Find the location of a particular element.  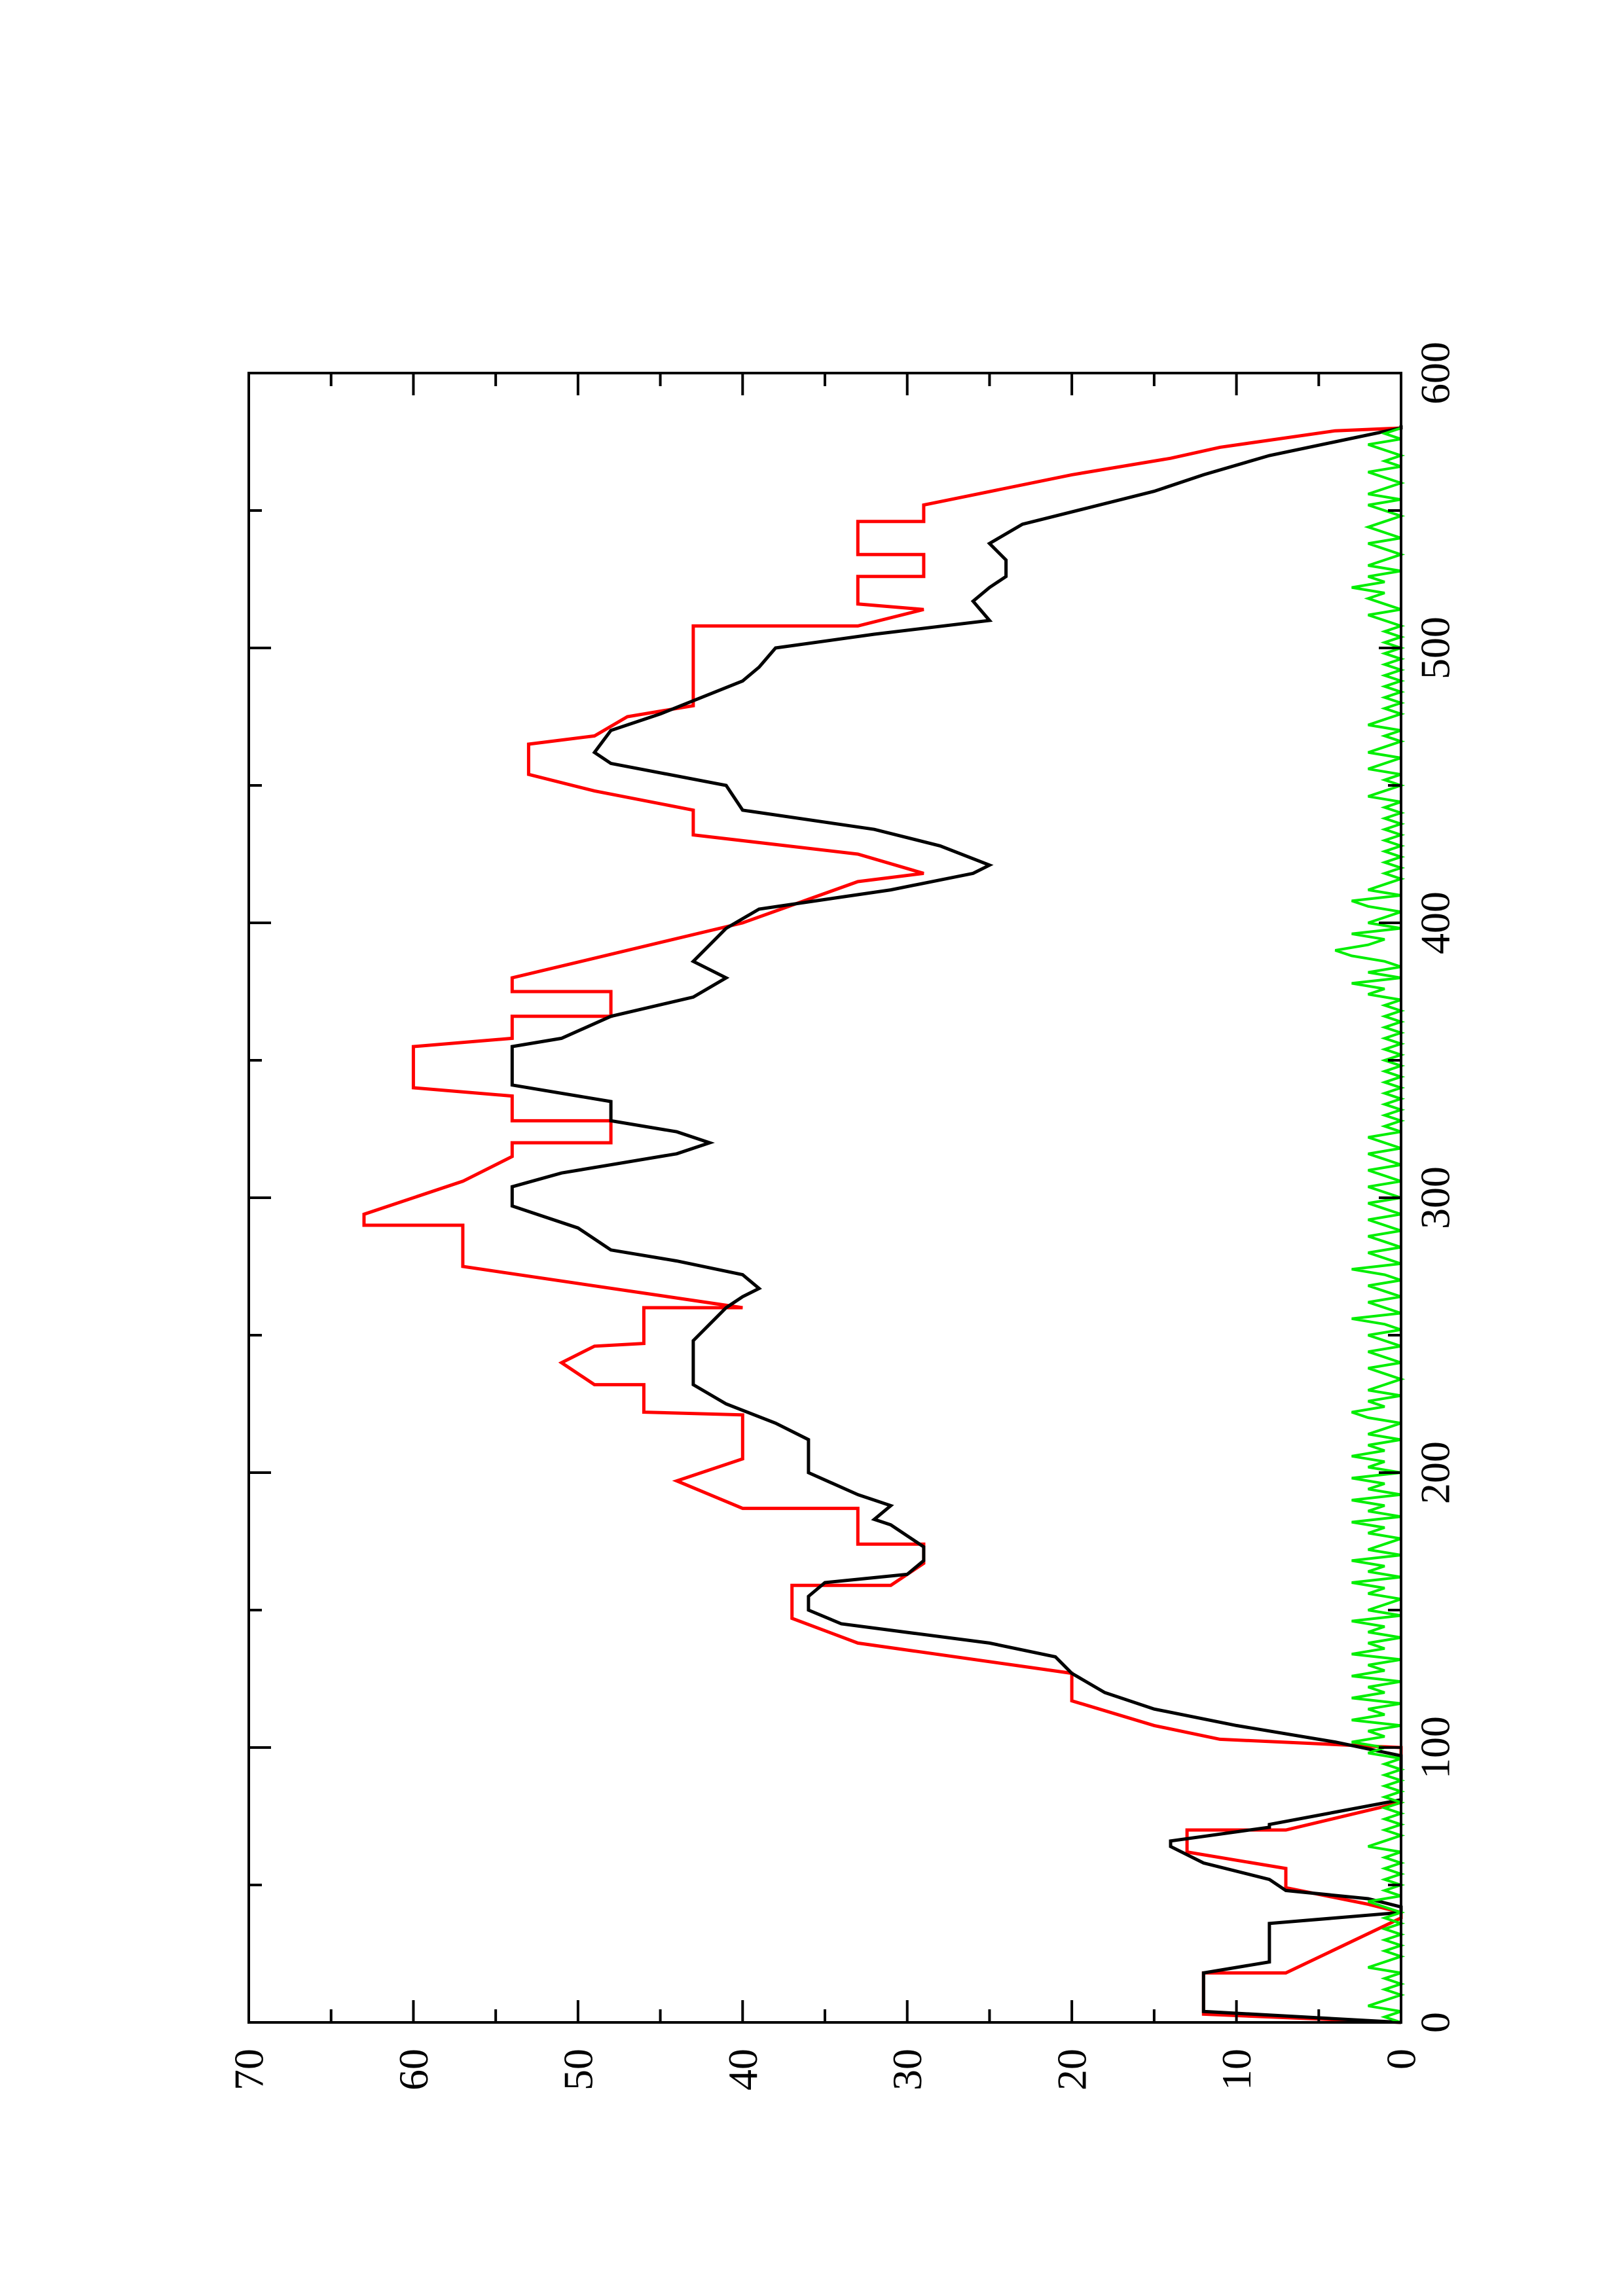

x-tick-label: 200 is located at coordinates (1435, 1472).